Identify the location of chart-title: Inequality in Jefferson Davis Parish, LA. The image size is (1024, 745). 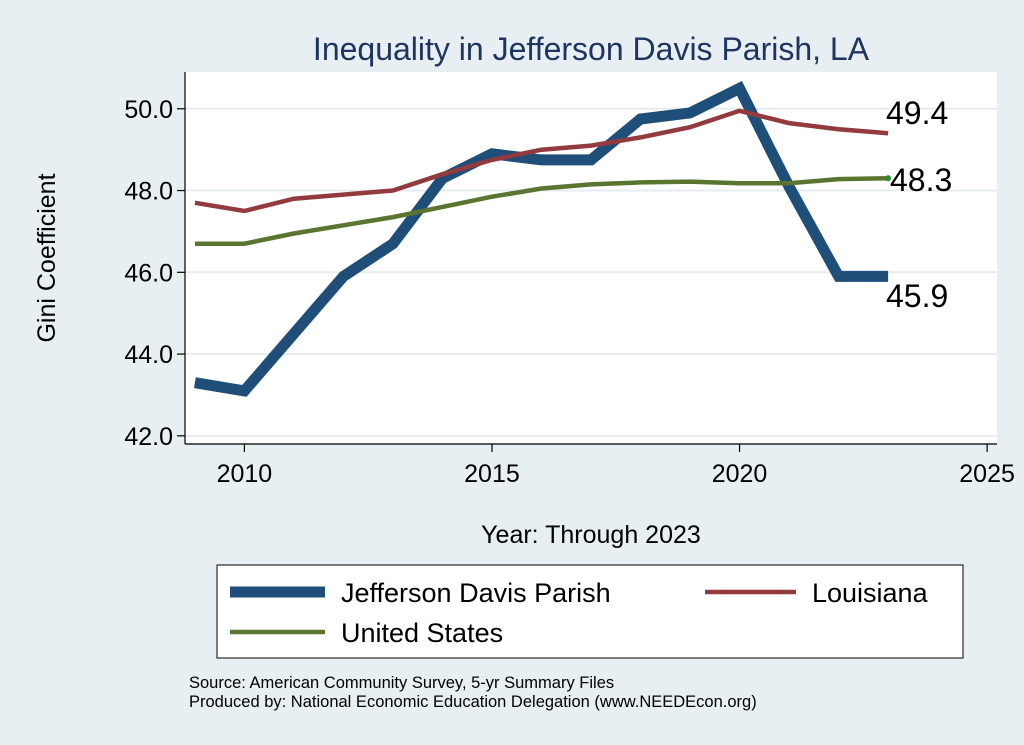
(591, 49).